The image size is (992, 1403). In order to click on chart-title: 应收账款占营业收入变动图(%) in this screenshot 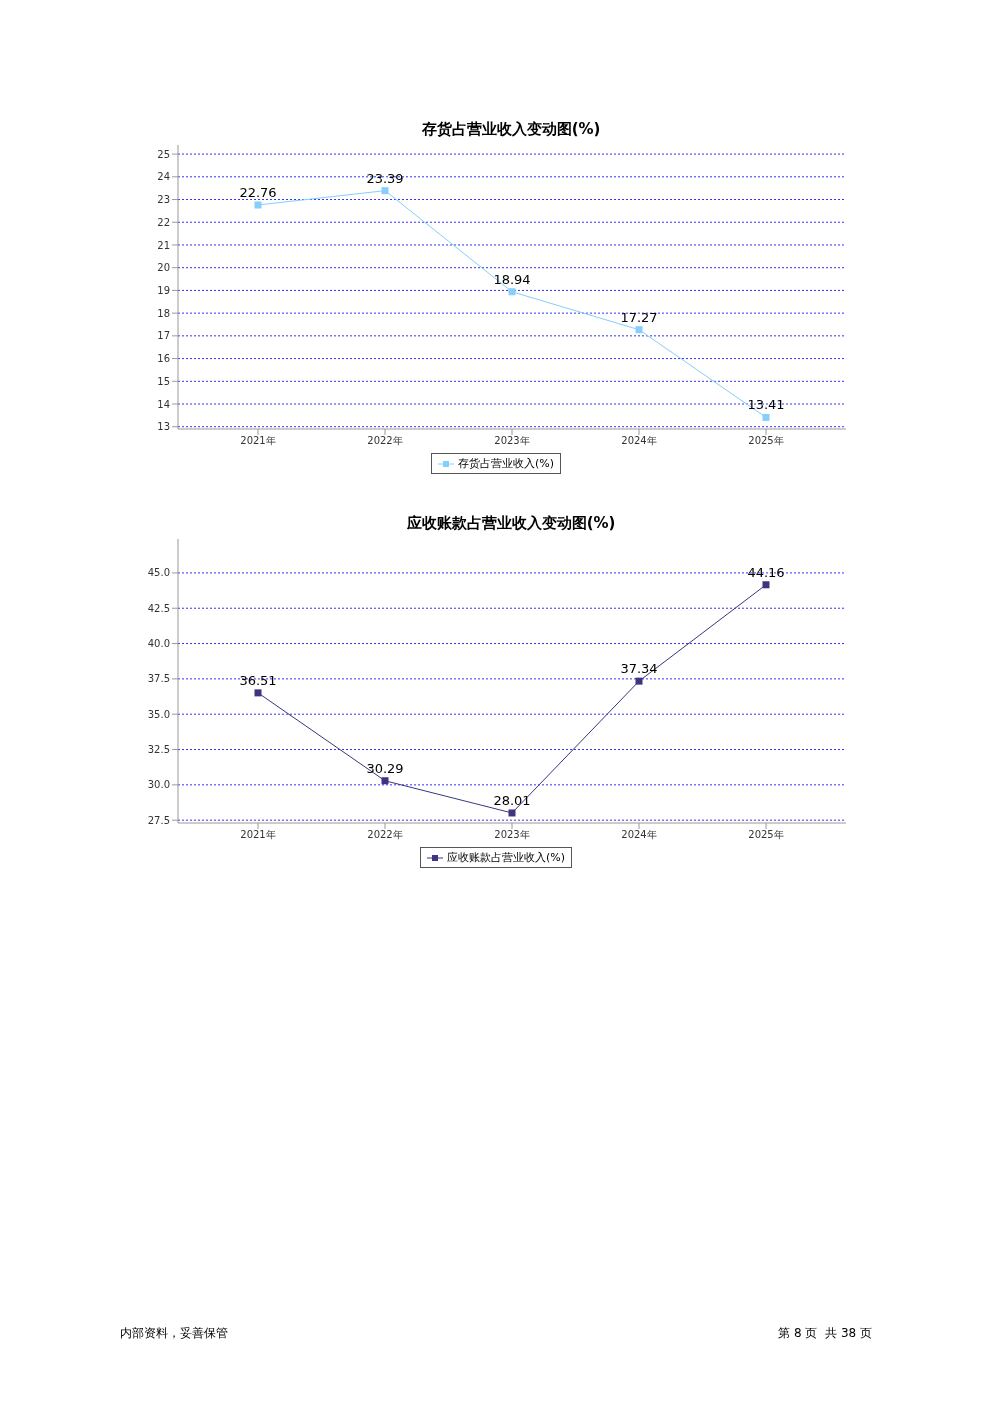, I will do `click(511, 523)`.